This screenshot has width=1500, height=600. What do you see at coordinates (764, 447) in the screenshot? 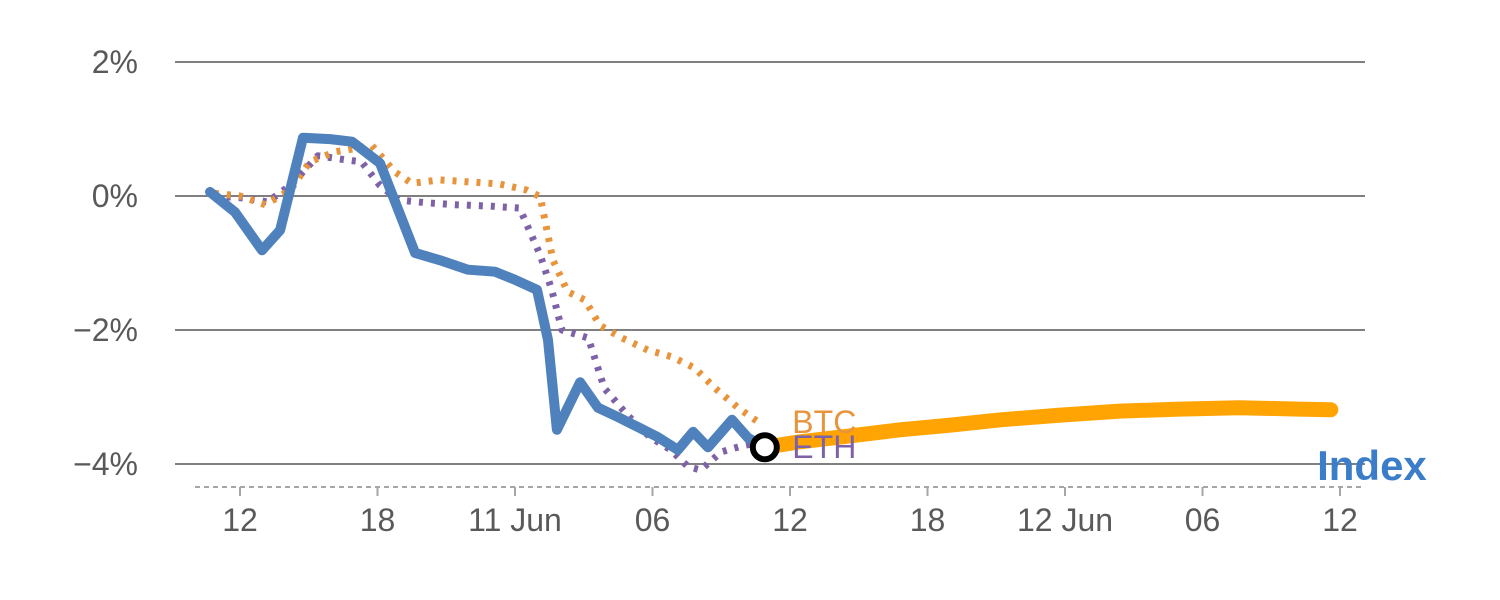
I see `current-point-marker` at bounding box center [764, 447].